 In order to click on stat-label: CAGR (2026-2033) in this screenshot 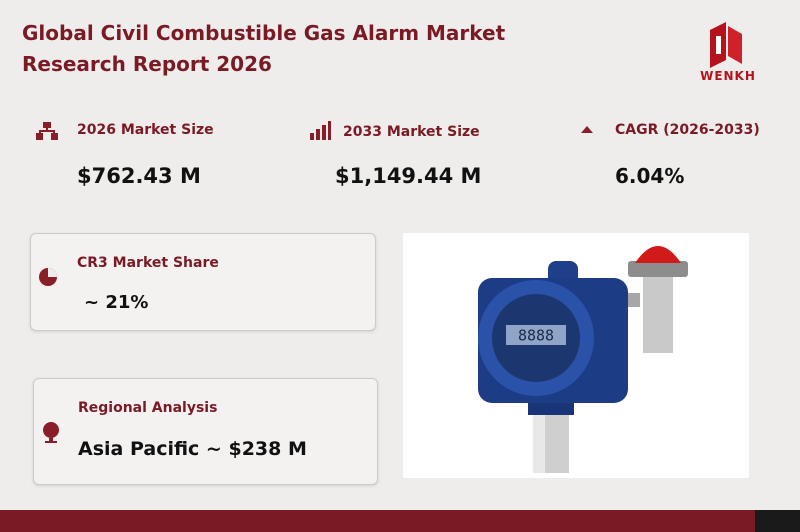, I will do `click(687, 130)`.